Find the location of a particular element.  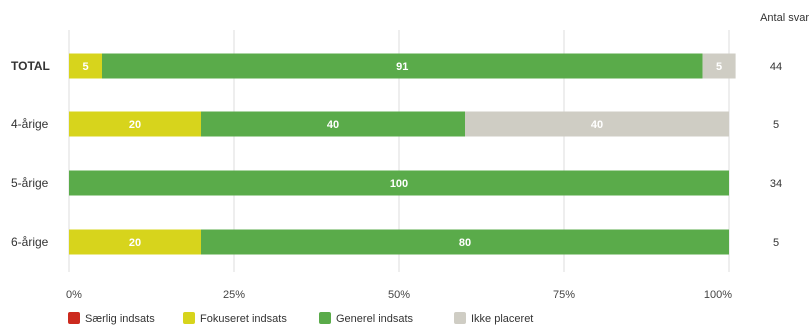

x-tick-label: 75% is located at coordinates (564, 295).